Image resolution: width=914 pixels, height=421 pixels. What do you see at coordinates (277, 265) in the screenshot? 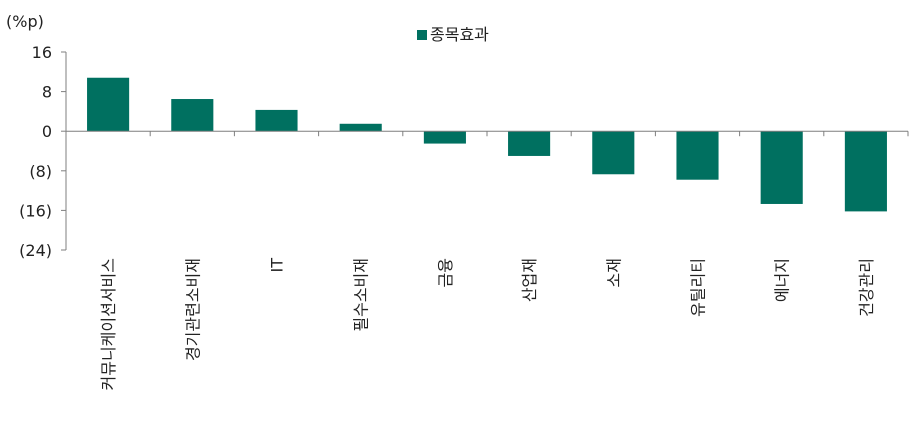
I see `x-category-label: IT` at bounding box center [277, 265].